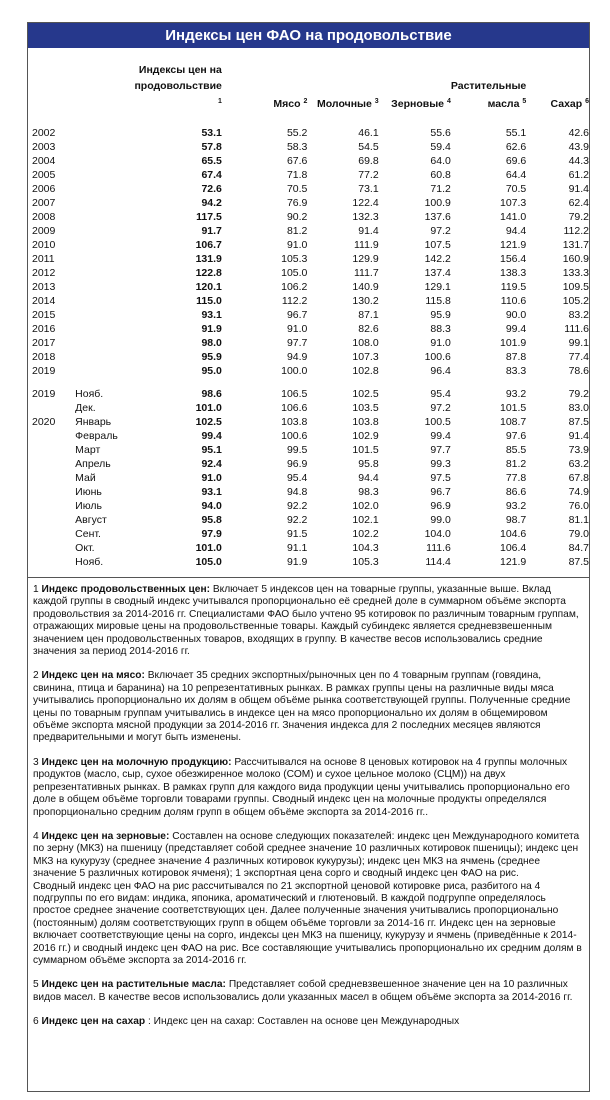 This screenshot has width=610, height=1100. What do you see at coordinates (211, 464) in the screenshot?
I see `food-index: 92.4` at bounding box center [211, 464].